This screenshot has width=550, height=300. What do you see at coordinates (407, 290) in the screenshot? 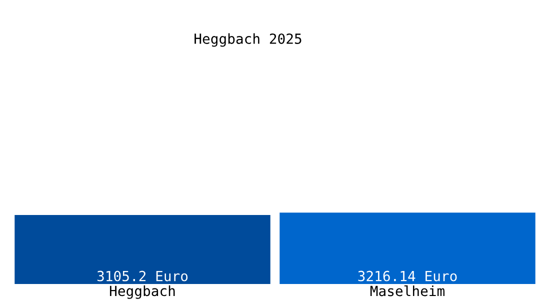
I see `x-tick-label: Maselheim` at bounding box center [407, 290].